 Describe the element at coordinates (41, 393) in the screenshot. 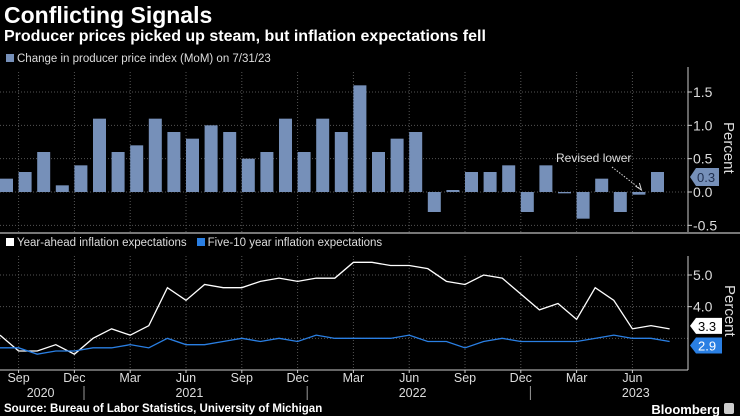

I see `x-year-label: 2020` at that location.